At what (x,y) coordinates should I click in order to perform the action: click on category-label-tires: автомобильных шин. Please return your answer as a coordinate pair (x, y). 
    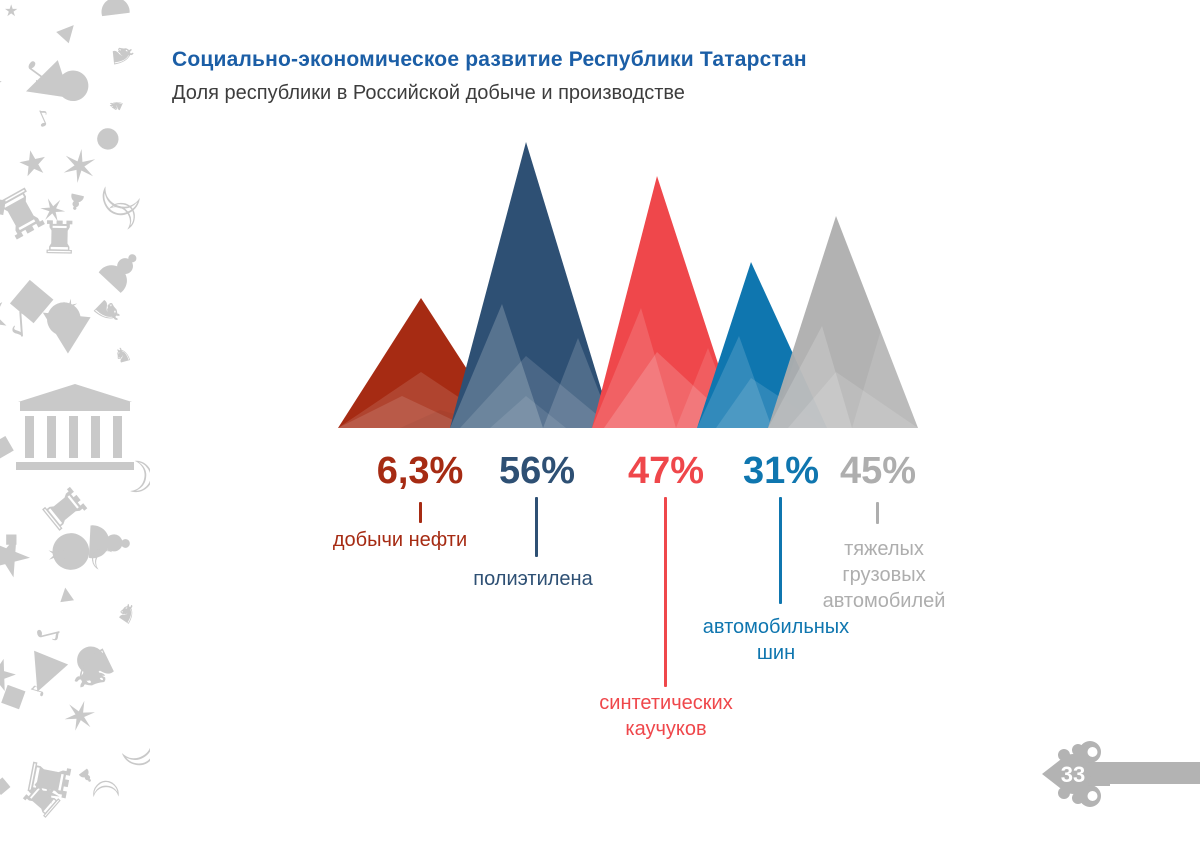
    Looking at the image, I should click on (776, 640).